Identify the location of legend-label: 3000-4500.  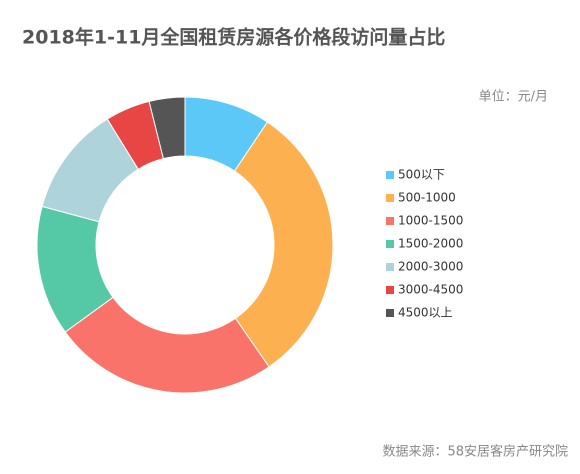
(430, 290).